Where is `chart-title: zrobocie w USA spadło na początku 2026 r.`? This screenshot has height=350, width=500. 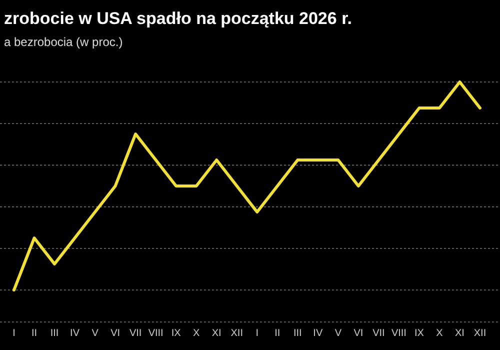 chart-title: zrobocie w USA spadło na początku 2026 r. is located at coordinates (178, 18).